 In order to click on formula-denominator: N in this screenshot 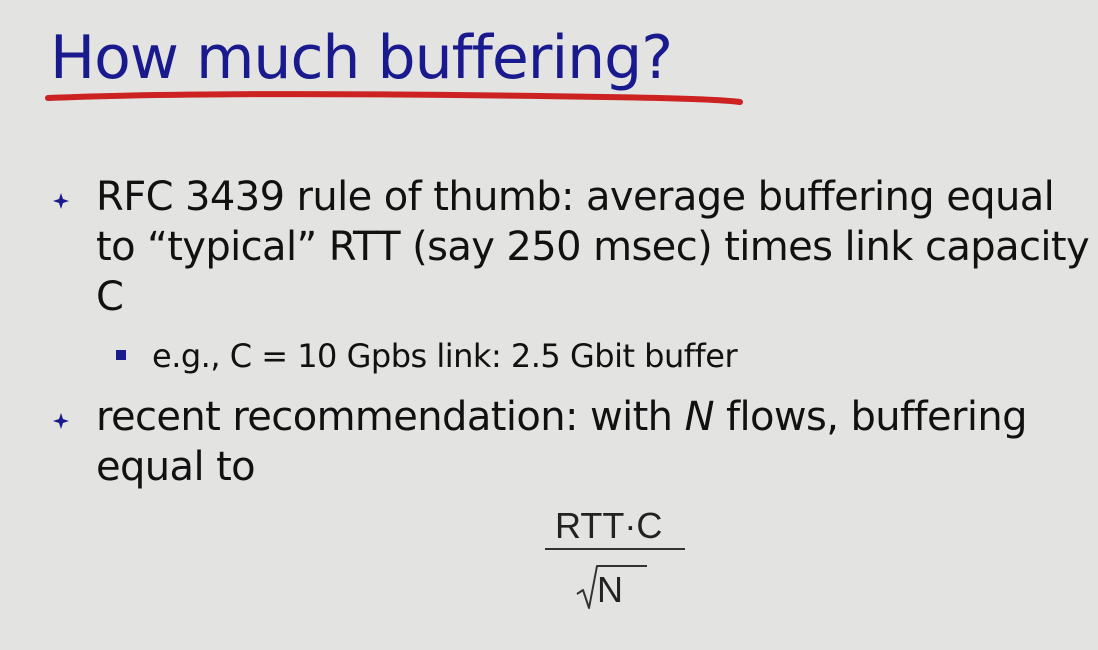, I will do `click(615, 588)`.